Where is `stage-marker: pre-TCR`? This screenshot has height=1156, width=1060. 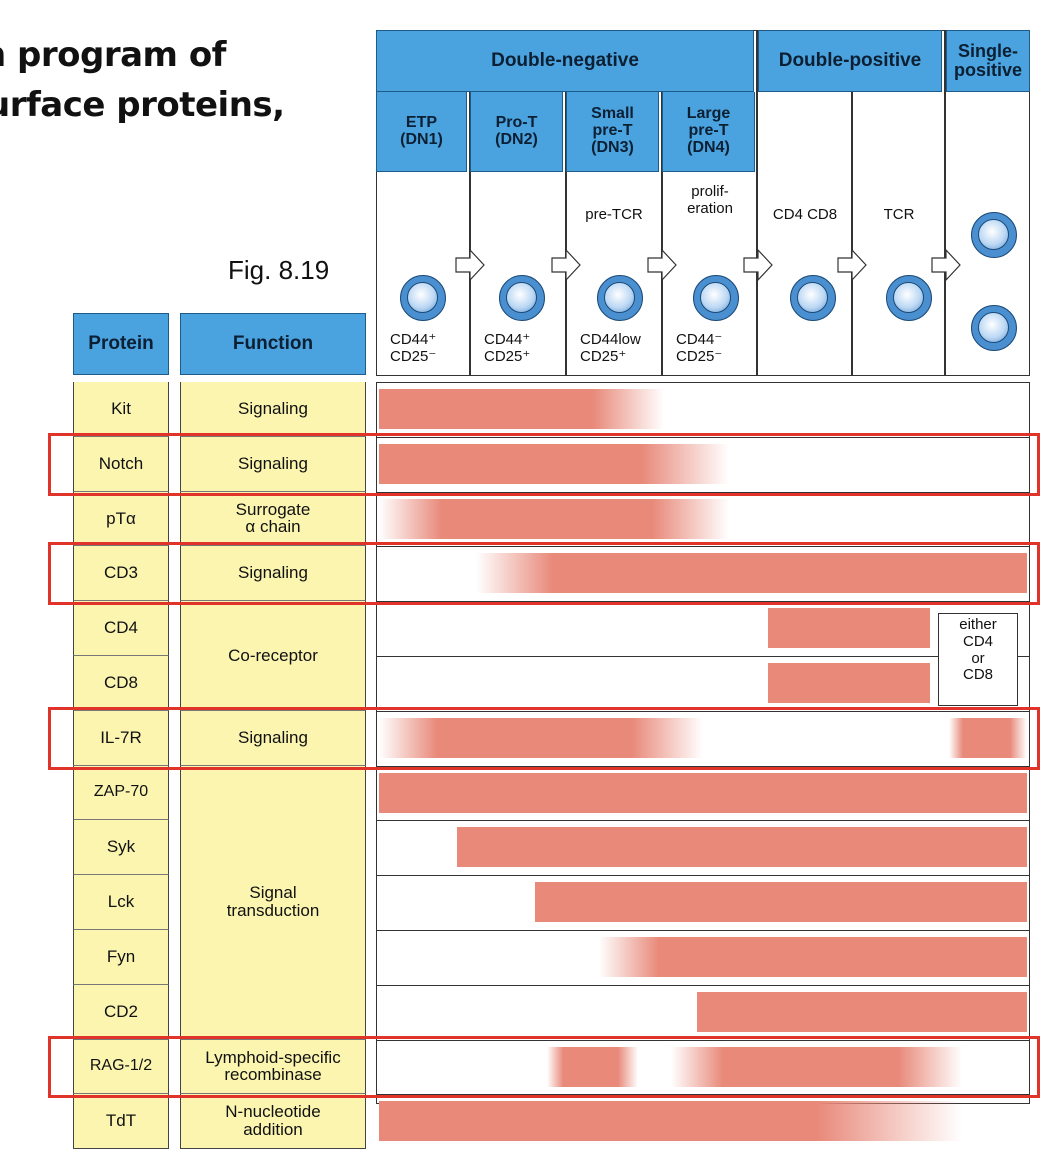 stage-marker: pre-TCR is located at coordinates (614, 214).